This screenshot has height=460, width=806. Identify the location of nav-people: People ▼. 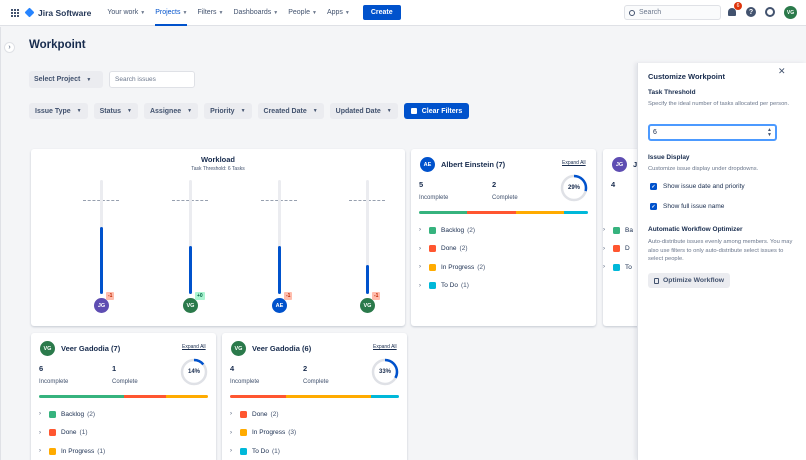
(302, 12).